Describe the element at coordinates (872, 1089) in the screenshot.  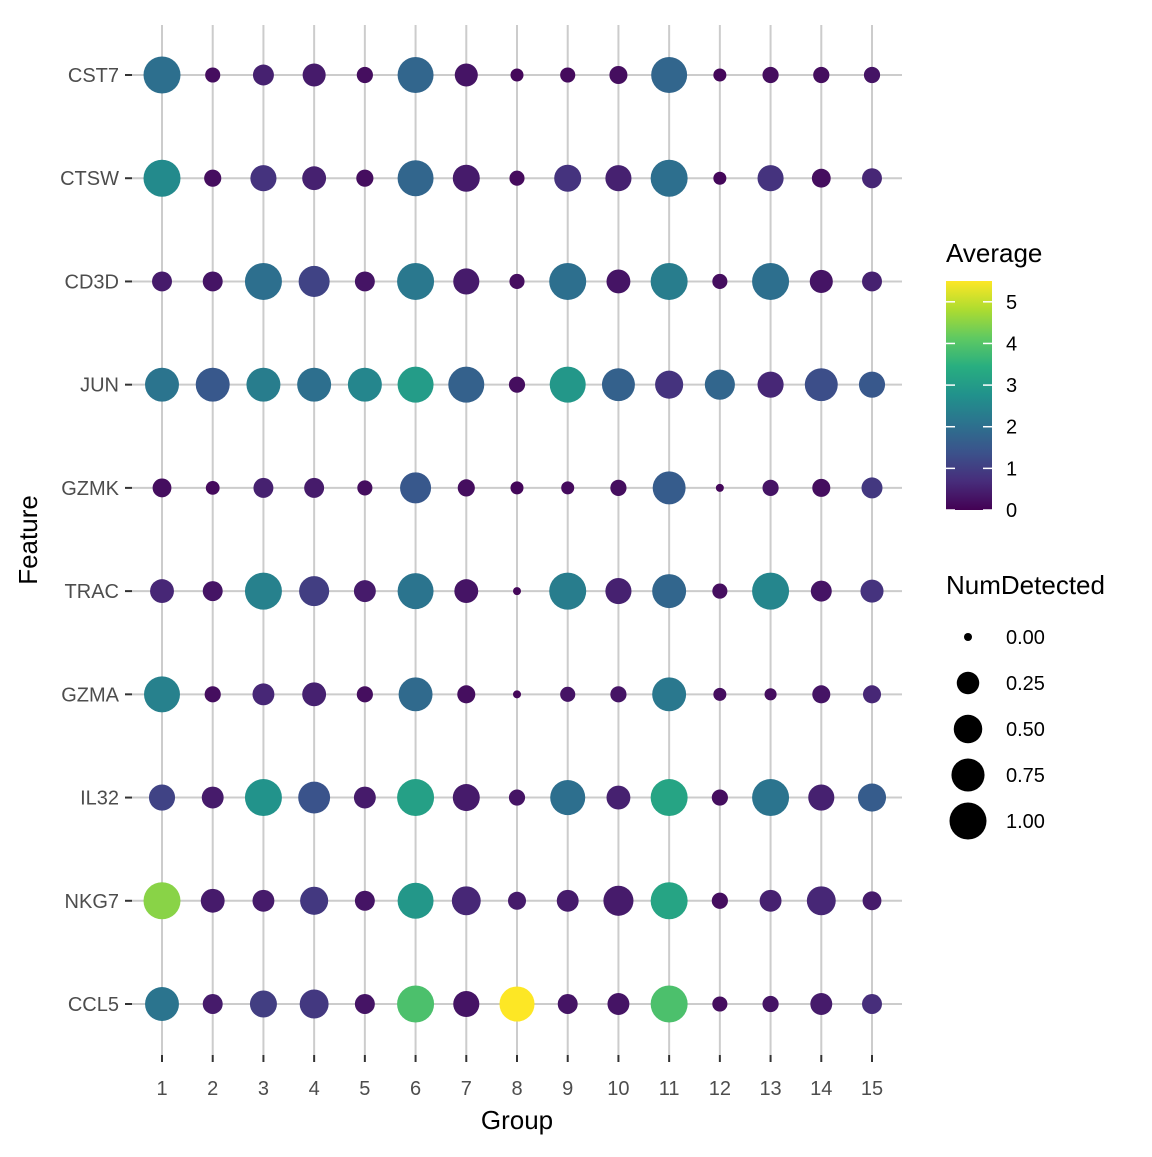
I see `x-tick-label: 15` at that location.